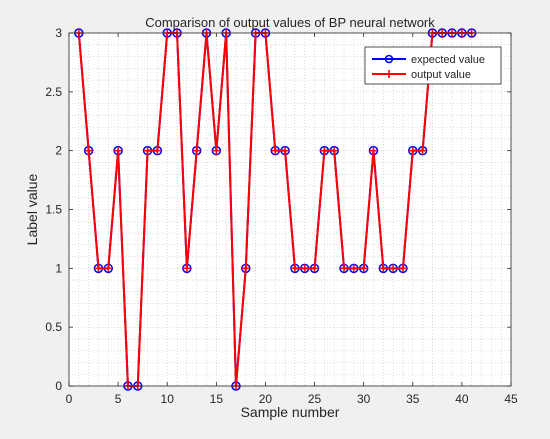 This screenshot has width=550, height=439. Describe the element at coordinates (462, 399) in the screenshot. I see `x-tick-label: 40` at that location.